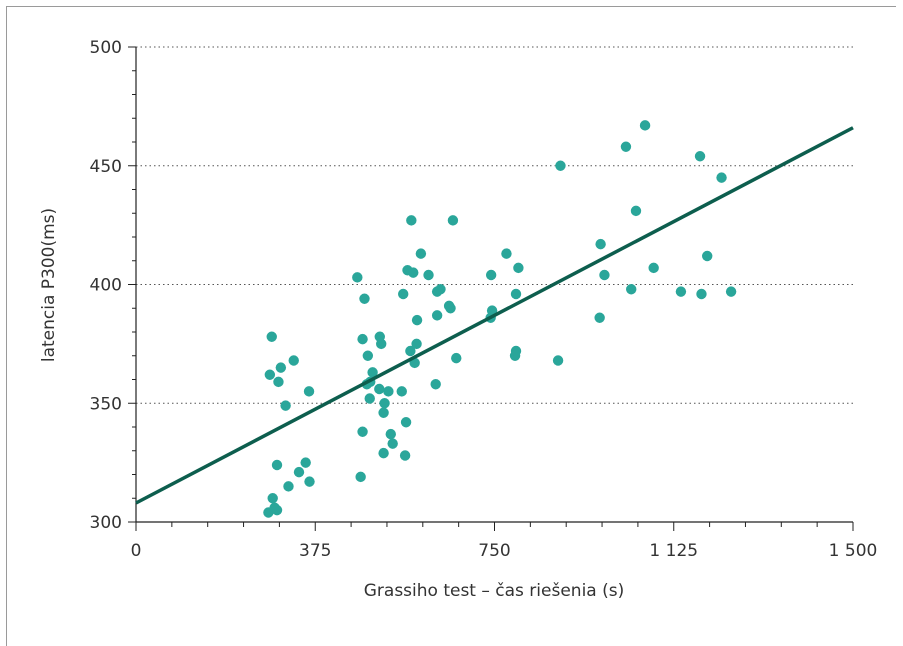 Image resolution: width=903 pixels, height=646 pixels. What do you see at coordinates (106, 523) in the screenshot?
I see `y-tick-label: 300` at bounding box center [106, 523].